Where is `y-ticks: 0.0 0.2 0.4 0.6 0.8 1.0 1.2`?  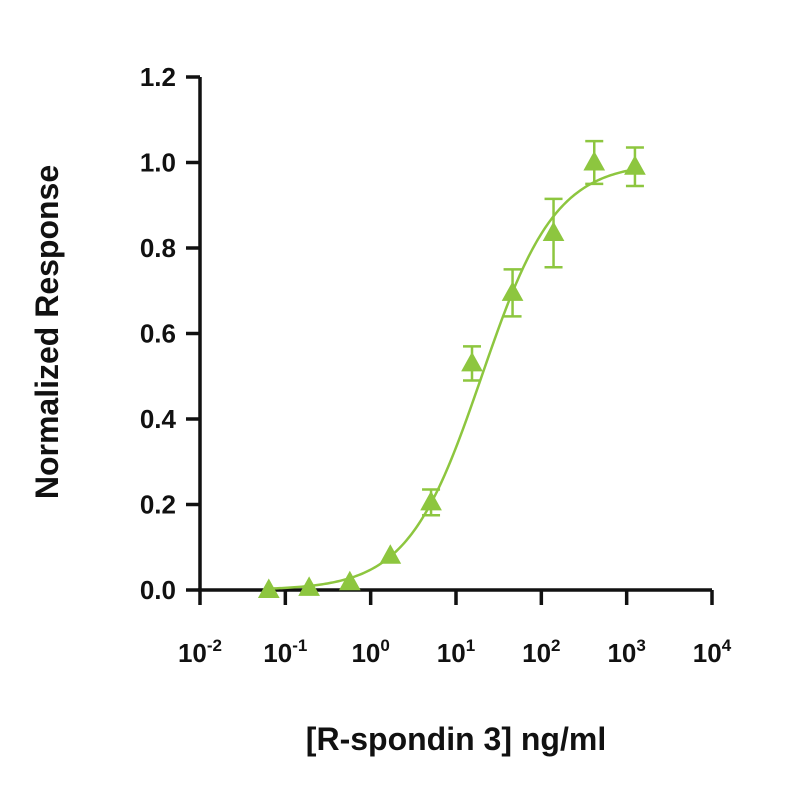 y-ticks: 0.0 0.2 0.4 0.6 0.8 1.0 1.2 is located at coordinates (170, 333).